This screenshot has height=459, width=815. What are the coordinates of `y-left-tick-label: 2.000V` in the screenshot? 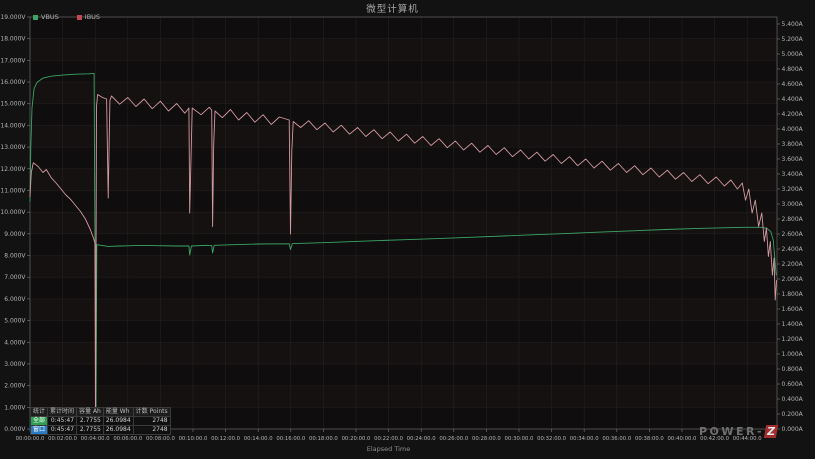 It's located at (15, 386).